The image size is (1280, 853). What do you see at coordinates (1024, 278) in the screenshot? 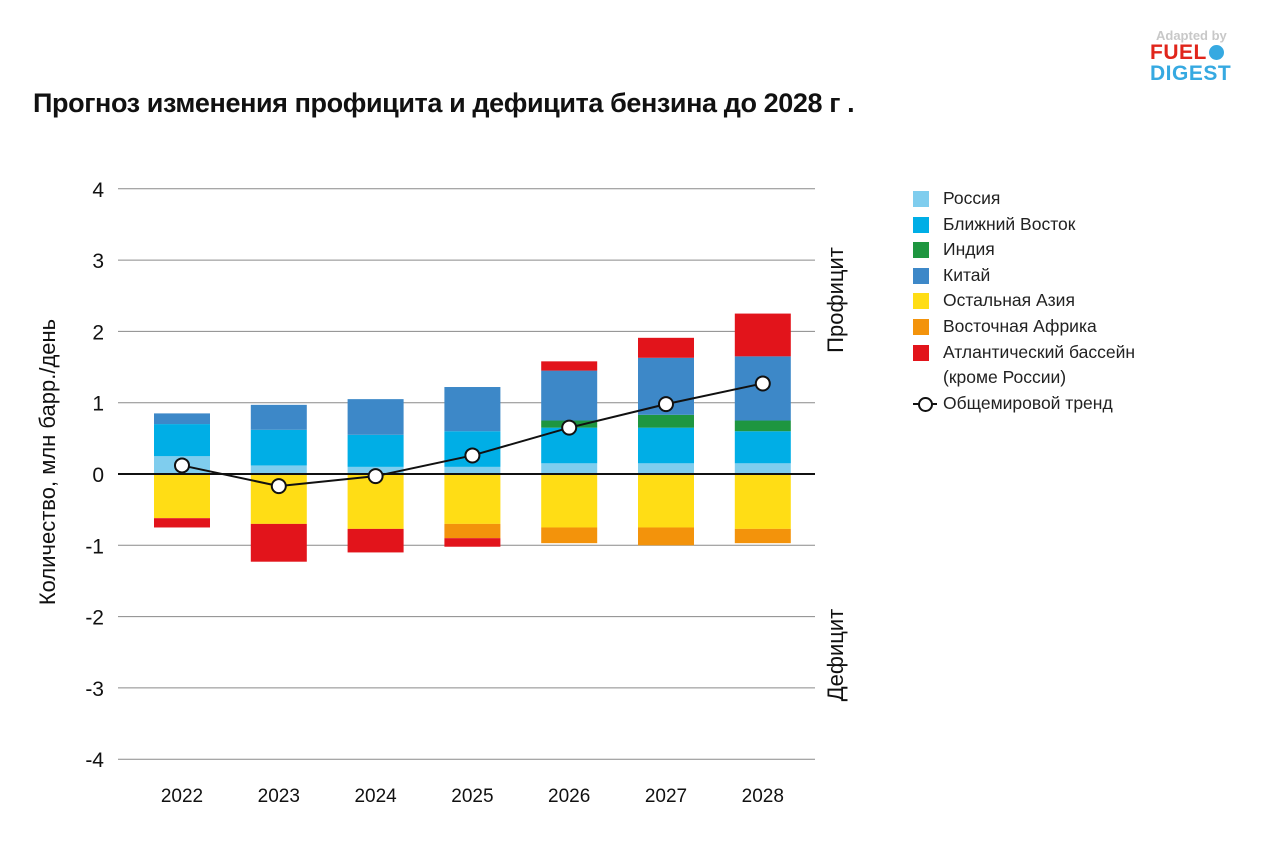
I see `legend-item: Китай` at bounding box center [1024, 278].